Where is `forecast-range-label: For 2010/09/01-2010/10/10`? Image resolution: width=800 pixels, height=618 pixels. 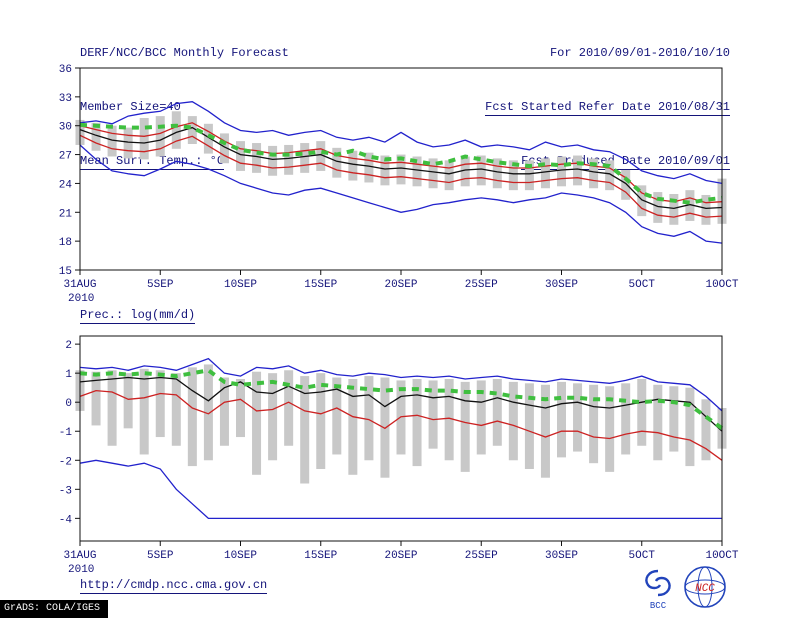 forecast-range-label: For 2010/09/01-2010/10/10 is located at coordinates (639, 53).